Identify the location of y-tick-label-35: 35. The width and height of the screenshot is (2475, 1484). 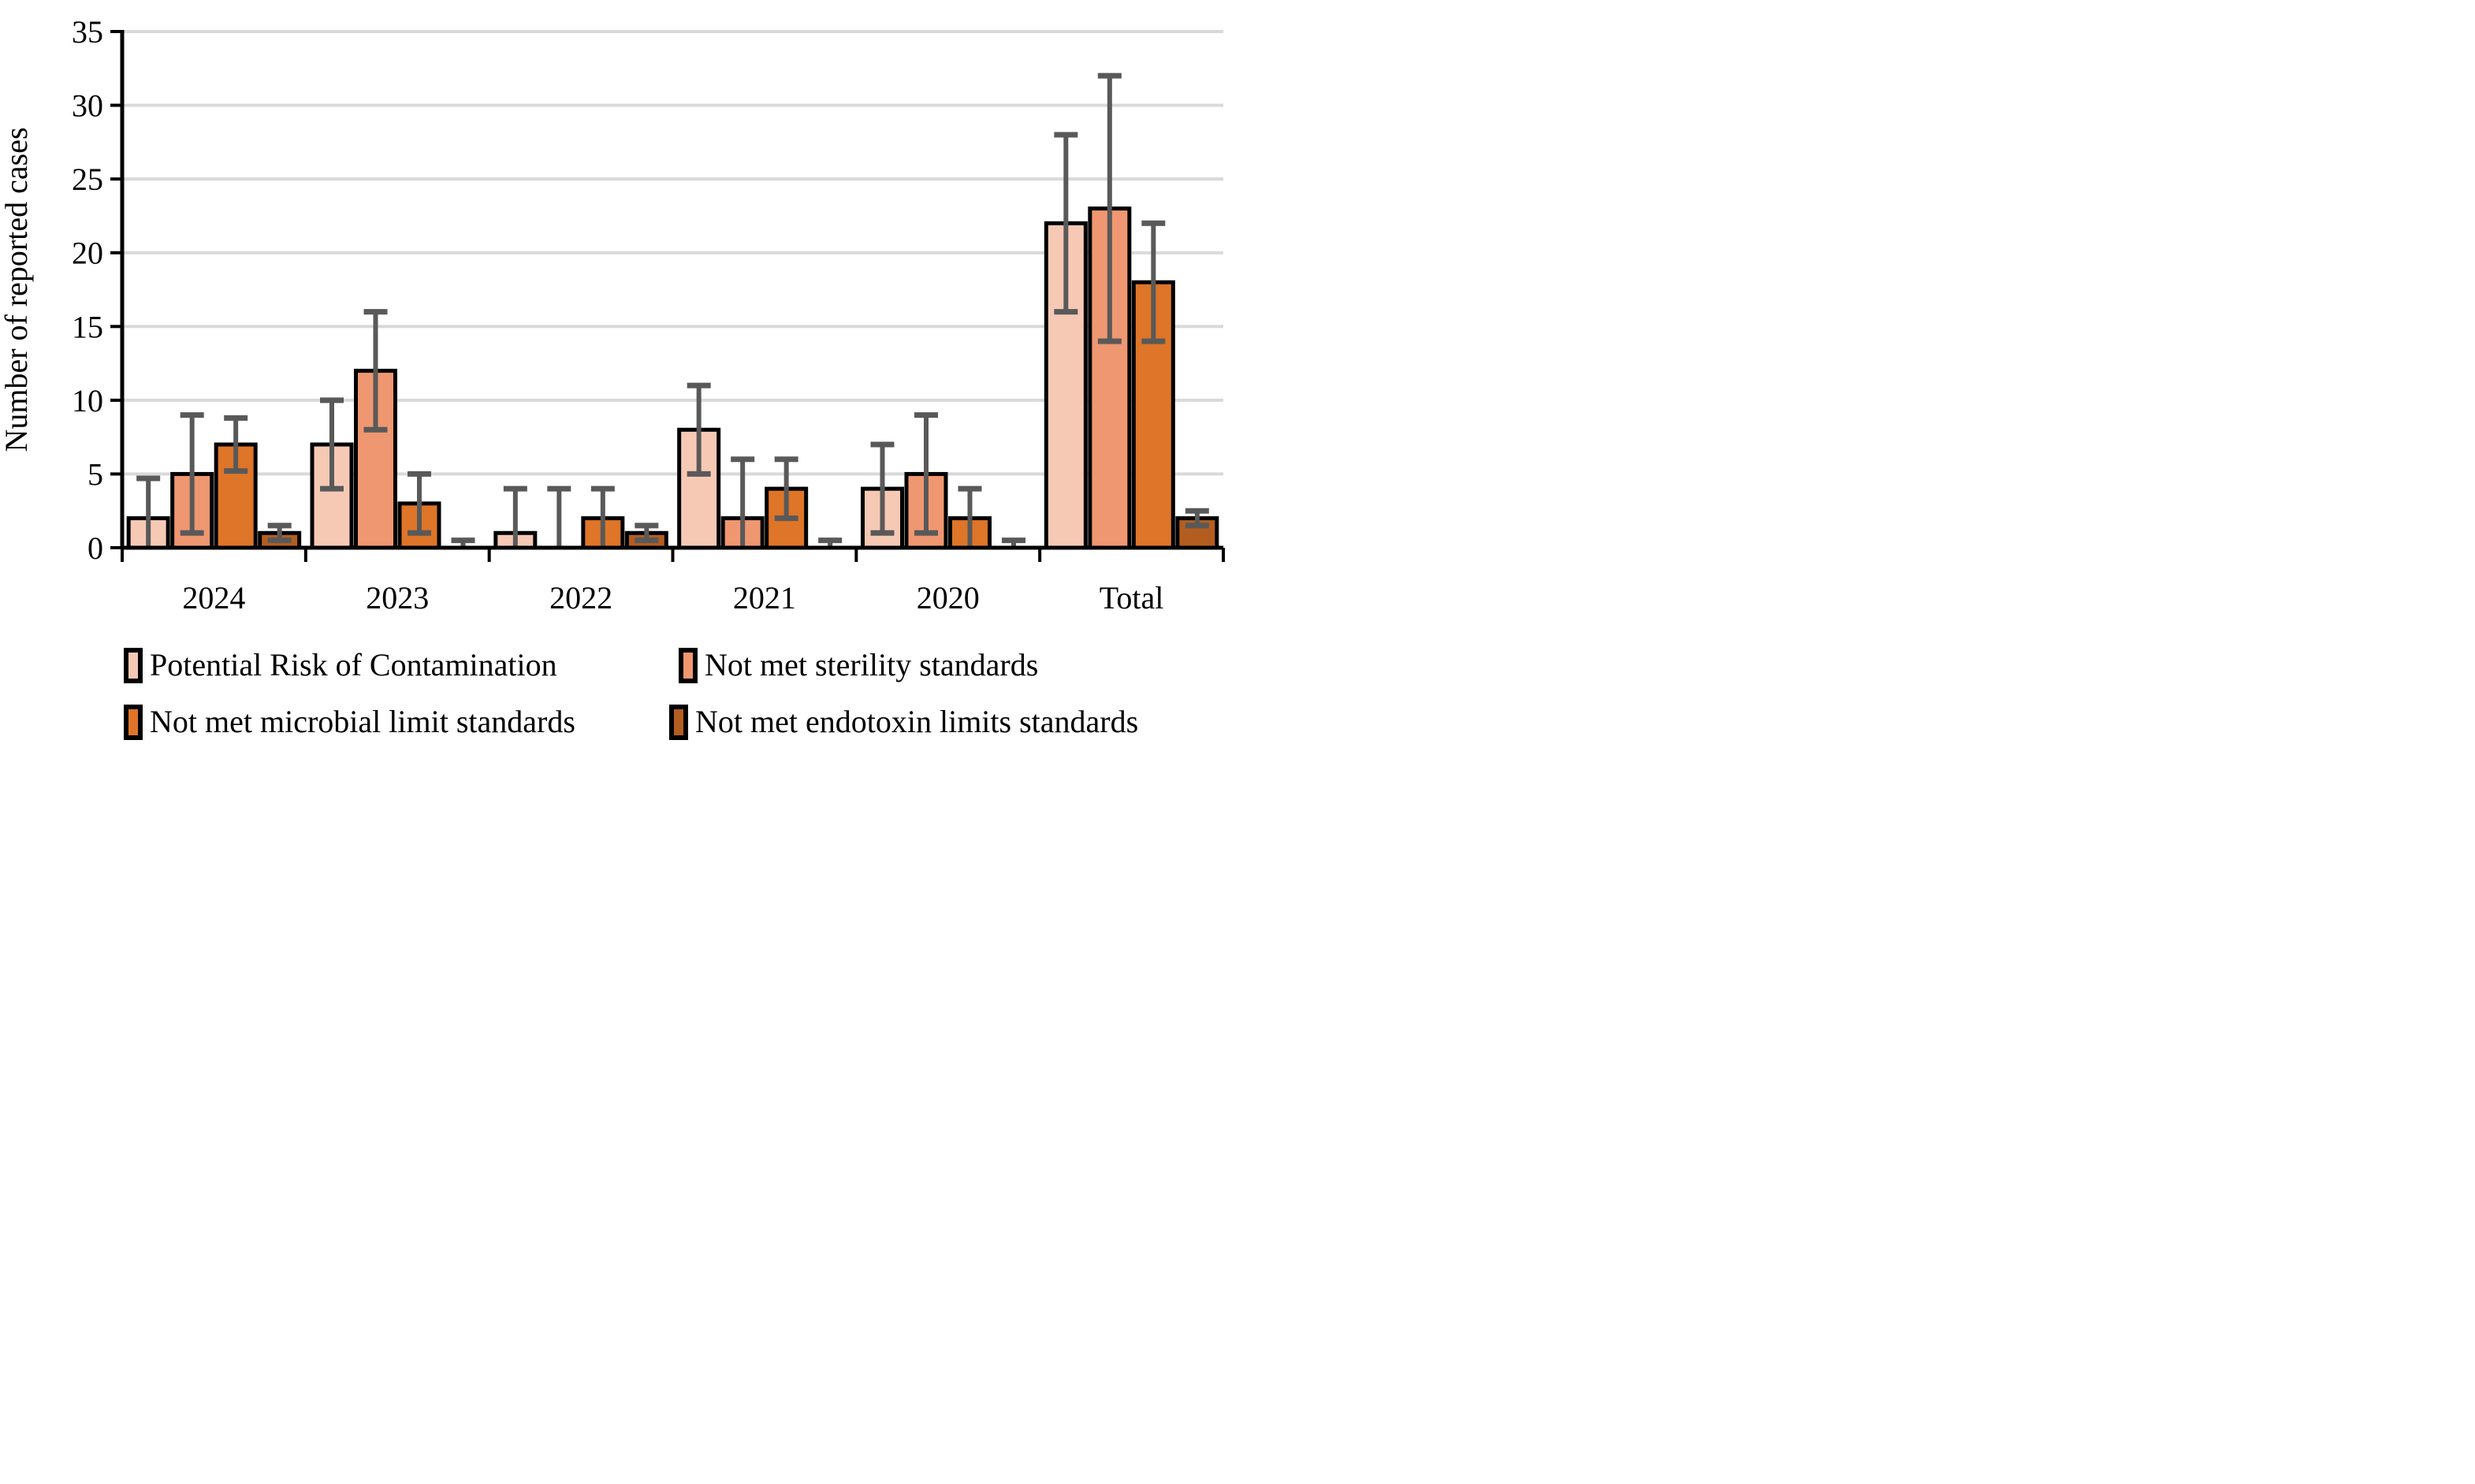
(87, 32).